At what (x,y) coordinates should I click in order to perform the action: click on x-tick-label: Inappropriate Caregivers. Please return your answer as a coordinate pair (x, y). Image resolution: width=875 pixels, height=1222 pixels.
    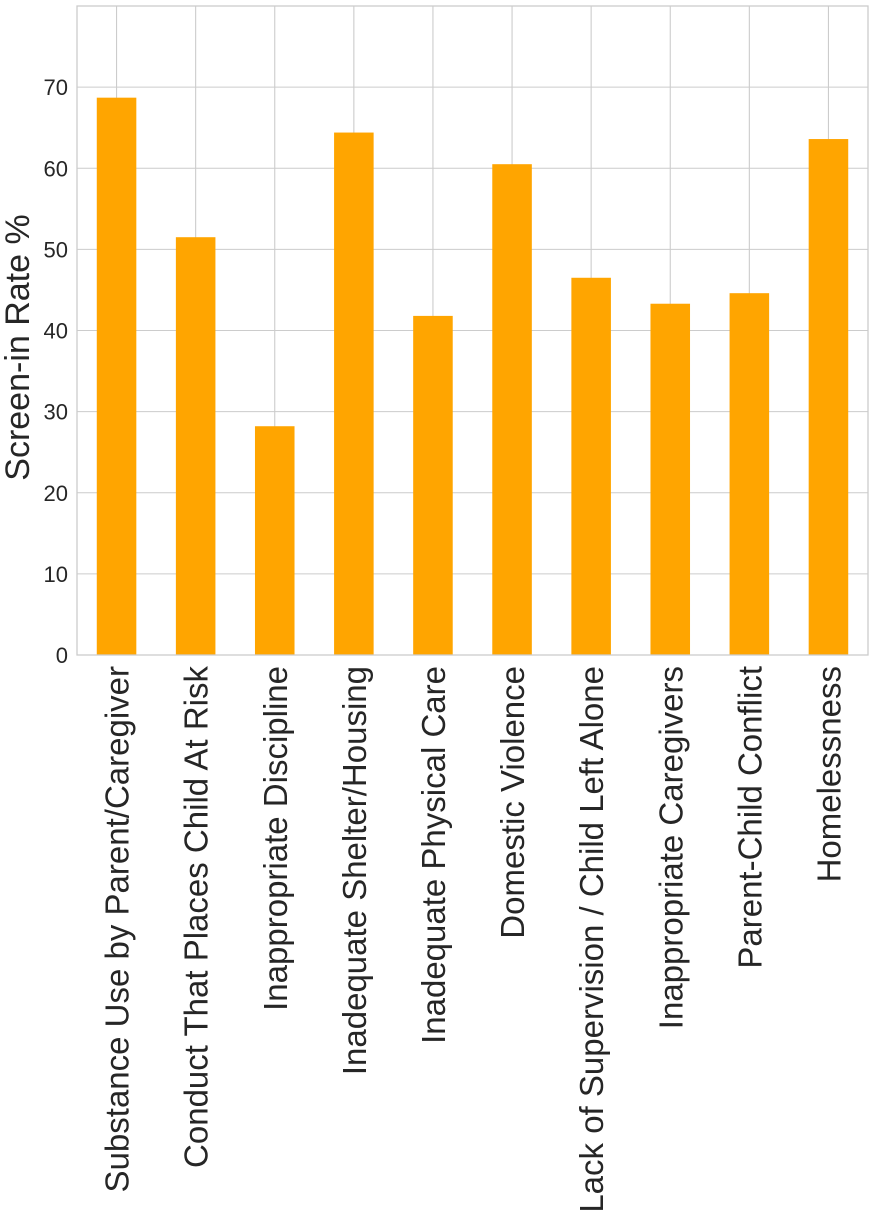
    Looking at the image, I should click on (670, 847).